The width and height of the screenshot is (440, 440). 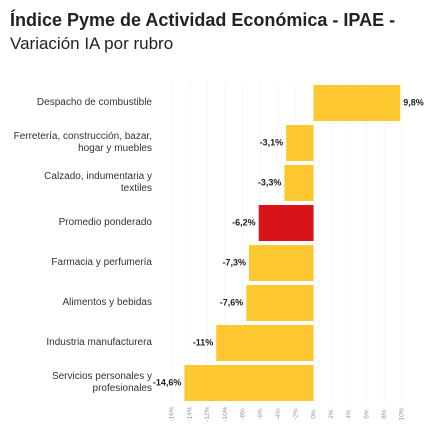 What do you see at coordinates (105, 222) in the screenshot?
I see `category-label: Promedio ponderado` at bounding box center [105, 222].